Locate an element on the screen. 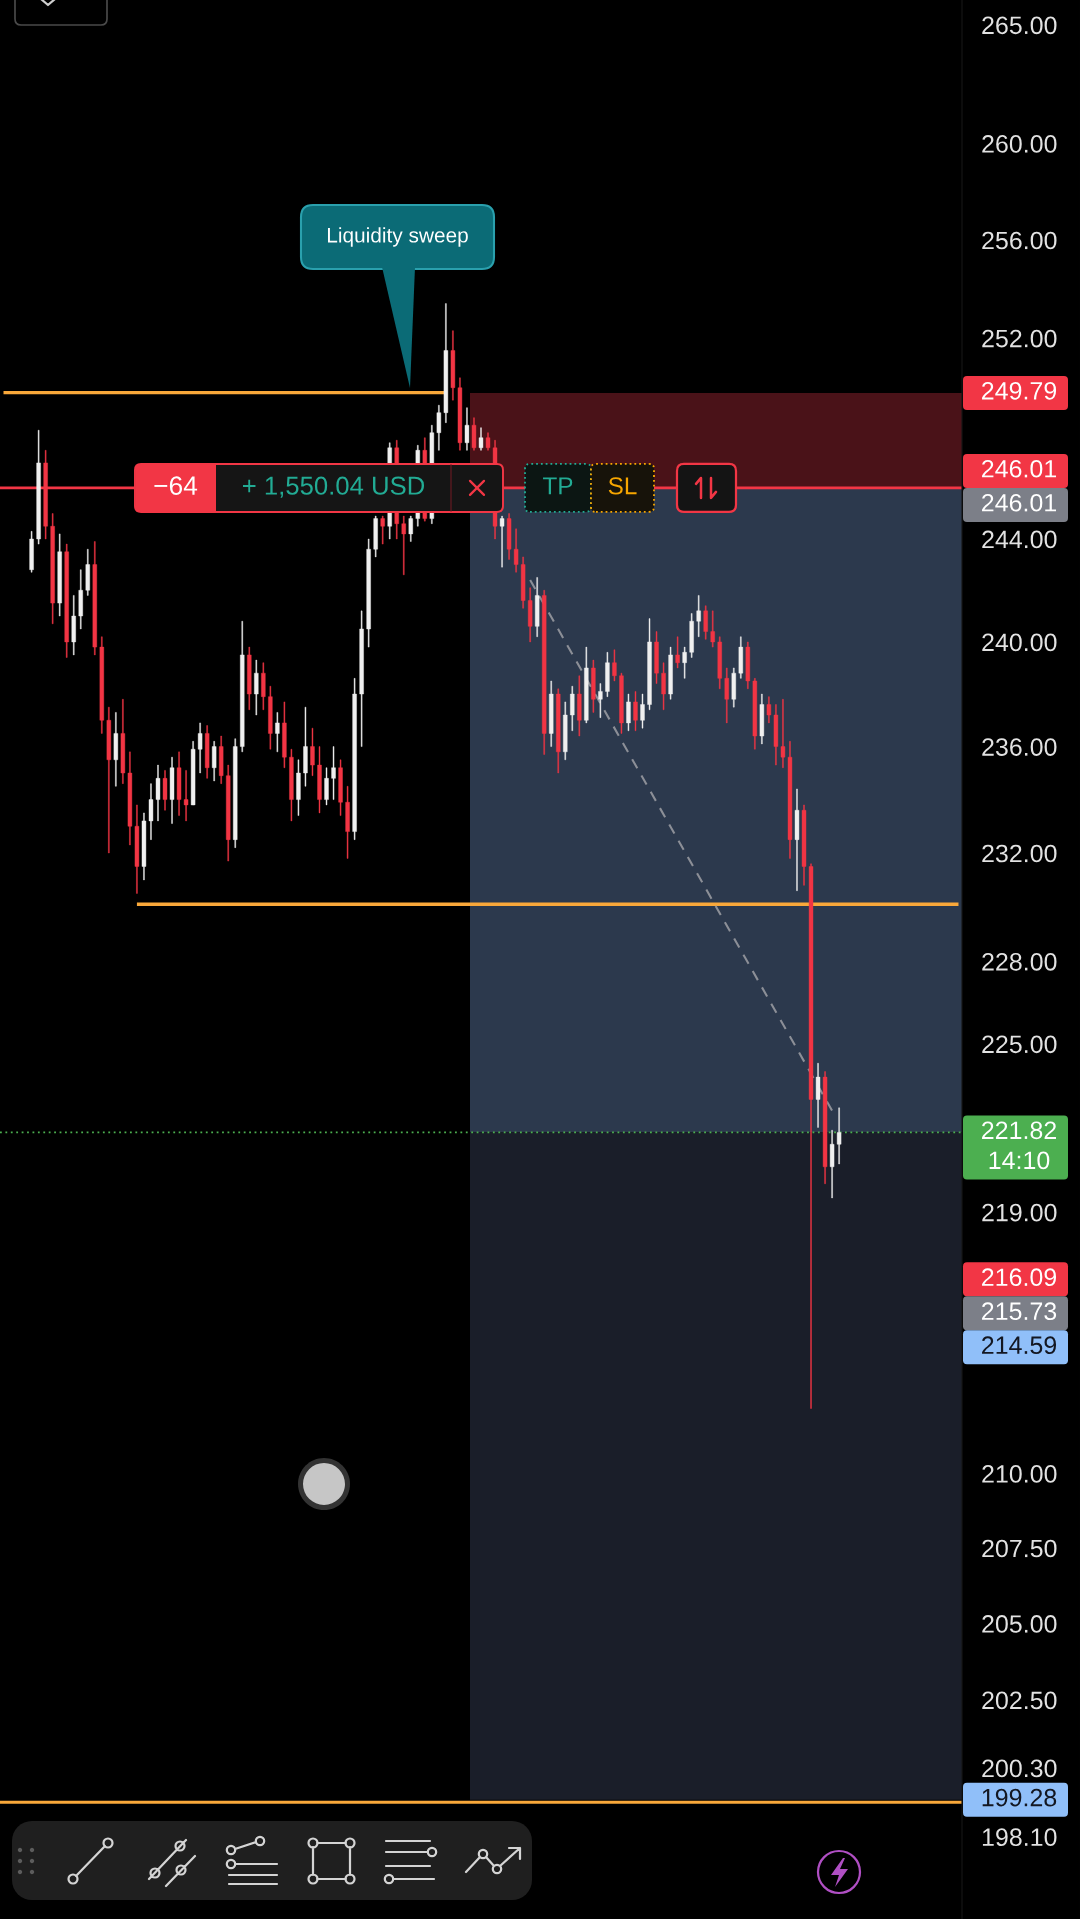 This screenshot has height=1919, width=1080. y-tick-label: 200.30 is located at coordinates (1019, 1768).